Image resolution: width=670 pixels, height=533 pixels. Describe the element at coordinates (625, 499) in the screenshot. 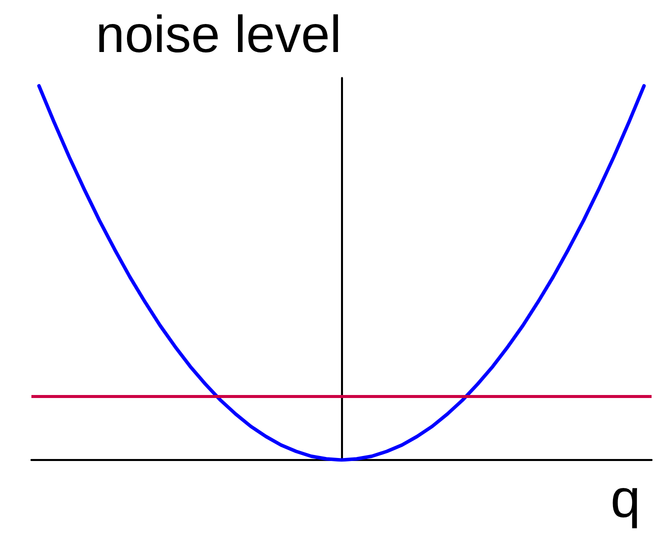

I see `x-axis-title: q` at that location.